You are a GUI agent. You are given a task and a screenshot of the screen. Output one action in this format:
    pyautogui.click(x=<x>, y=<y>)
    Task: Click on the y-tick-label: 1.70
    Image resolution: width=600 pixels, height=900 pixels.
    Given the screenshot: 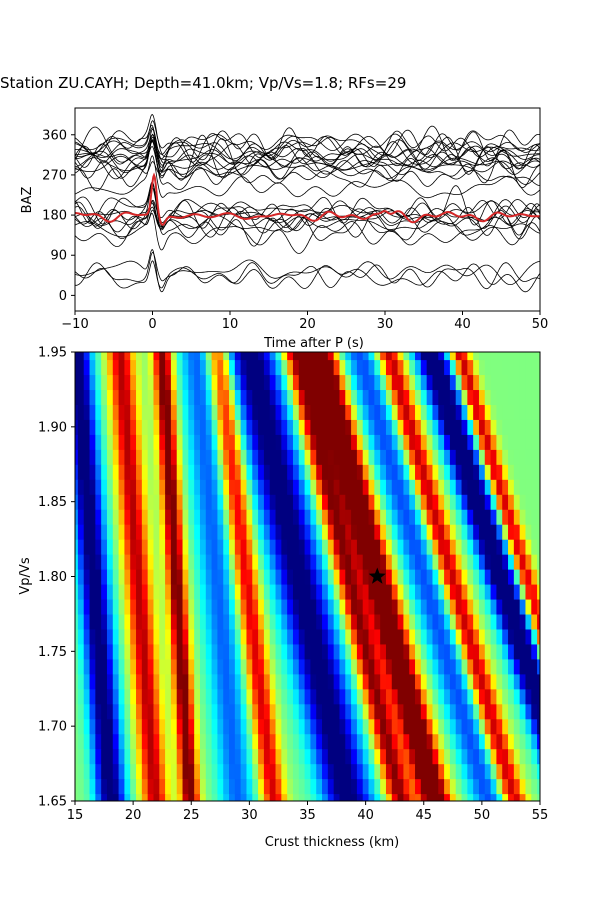 What is the action you would take?
    pyautogui.click(x=52, y=727)
    